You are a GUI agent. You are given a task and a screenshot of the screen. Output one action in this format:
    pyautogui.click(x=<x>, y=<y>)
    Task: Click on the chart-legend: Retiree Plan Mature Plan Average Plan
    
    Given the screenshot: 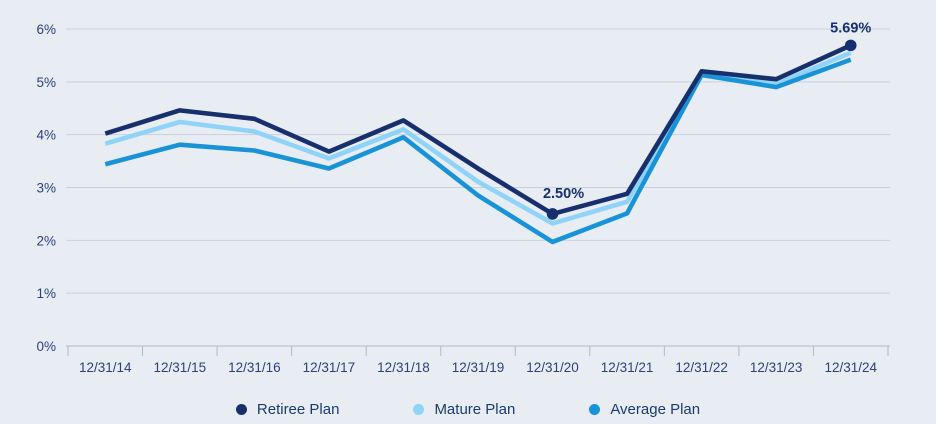 What is the action you would take?
    pyautogui.click(x=468, y=409)
    